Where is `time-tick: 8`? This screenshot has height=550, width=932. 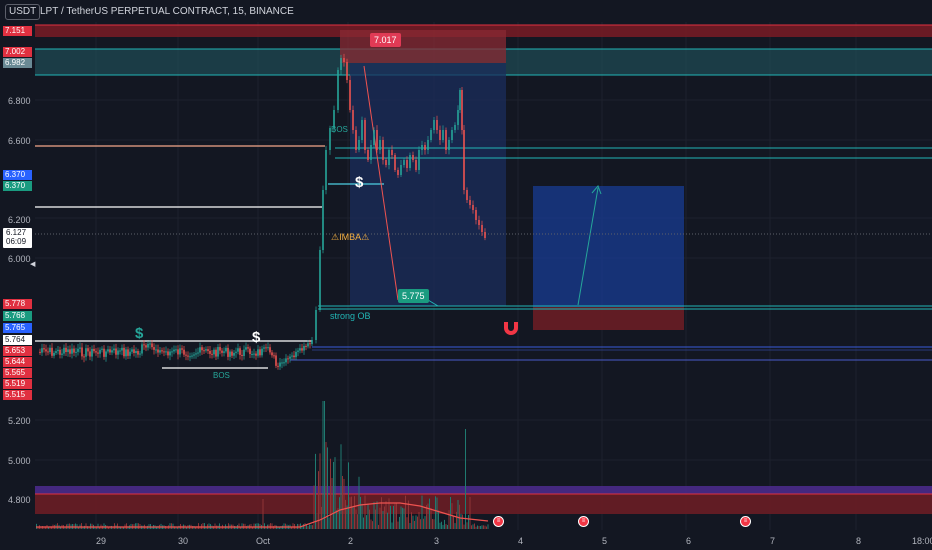 time-tick: 8 is located at coordinates (859, 541).